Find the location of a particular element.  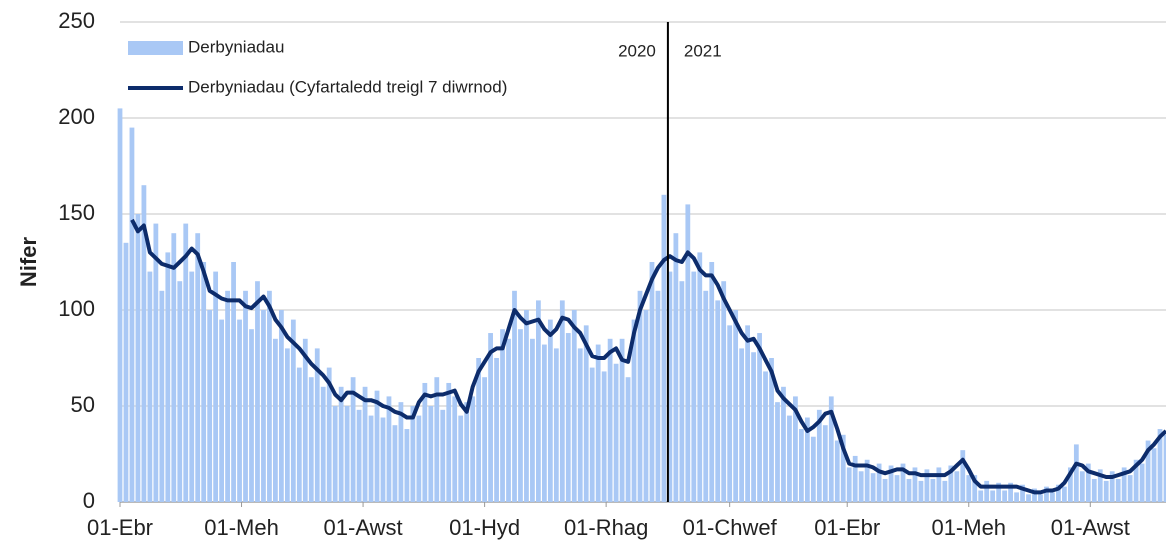

y-tick-label: 100 is located at coordinates (76, 308).